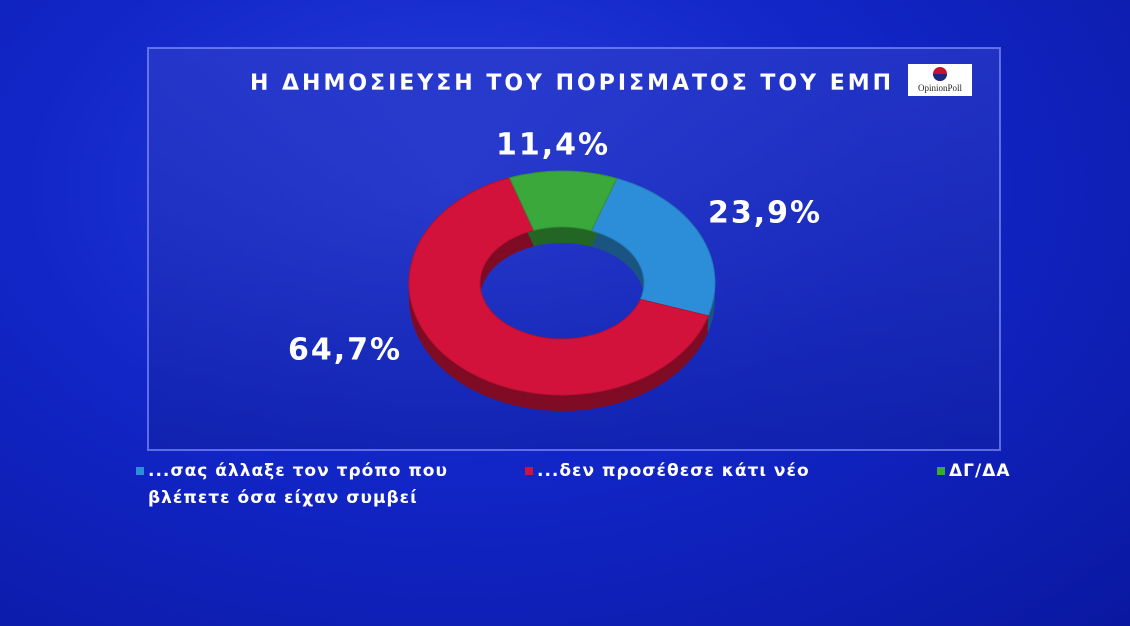 This screenshot has width=1130, height=626. I want to click on chart-title: Η ΔΗΜΟΣΙΕΥΣΗ ΤΟΥ ΠΟΡΙΣΜΑΤΟΣ ΤΟΥ ΕΜΠ, so click(572, 83).